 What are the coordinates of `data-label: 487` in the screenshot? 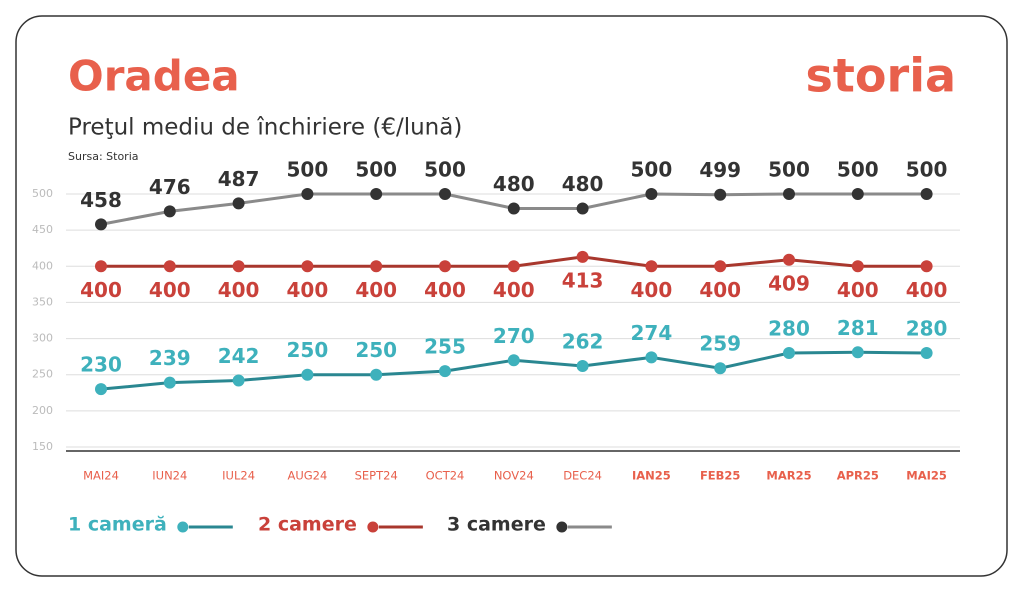 It's located at (239, 179).